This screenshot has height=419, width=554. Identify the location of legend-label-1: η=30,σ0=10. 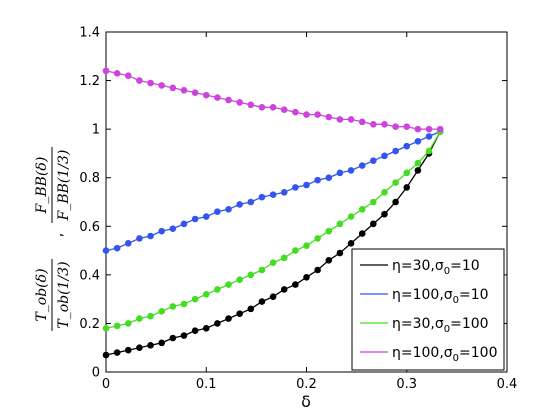
(436, 267).